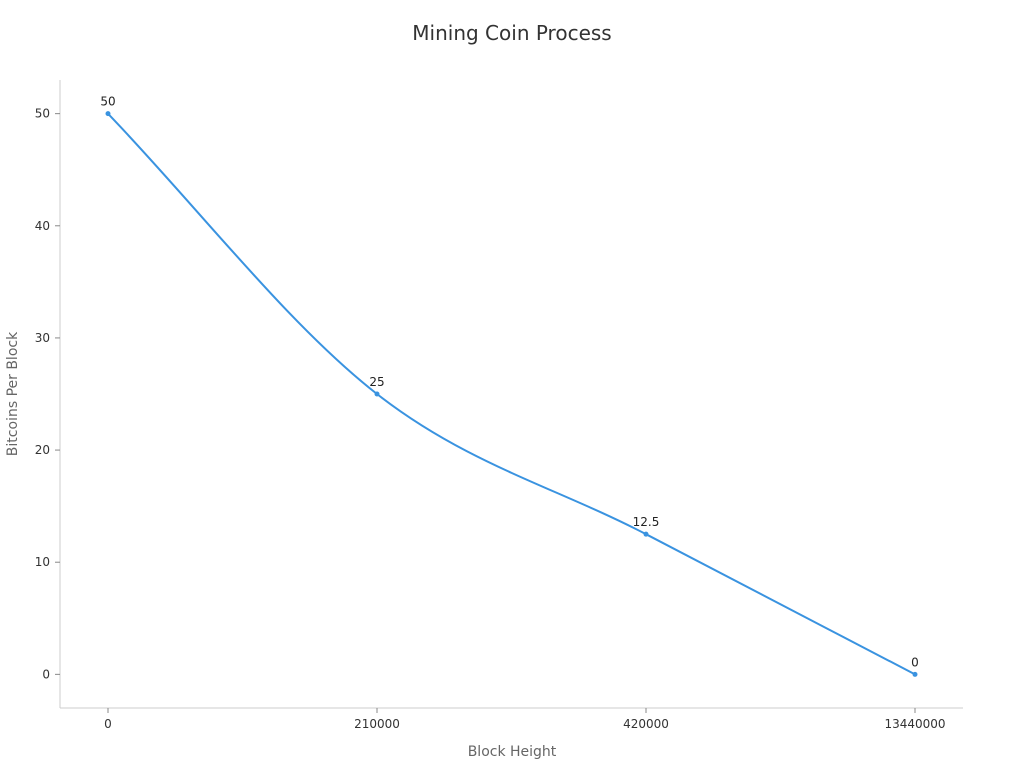 This screenshot has height=772, width=1024. What do you see at coordinates (646, 522) in the screenshot?
I see `data-label: 12.5` at bounding box center [646, 522].